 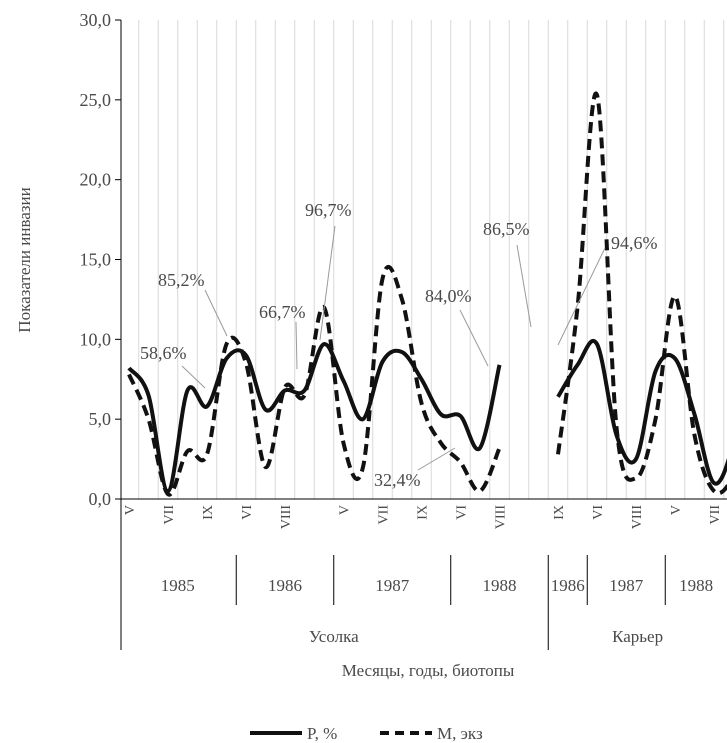 What do you see at coordinates (96, 339) in the screenshot?
I see `y-tick-label: 10,0` at bounding box center [96, 339].